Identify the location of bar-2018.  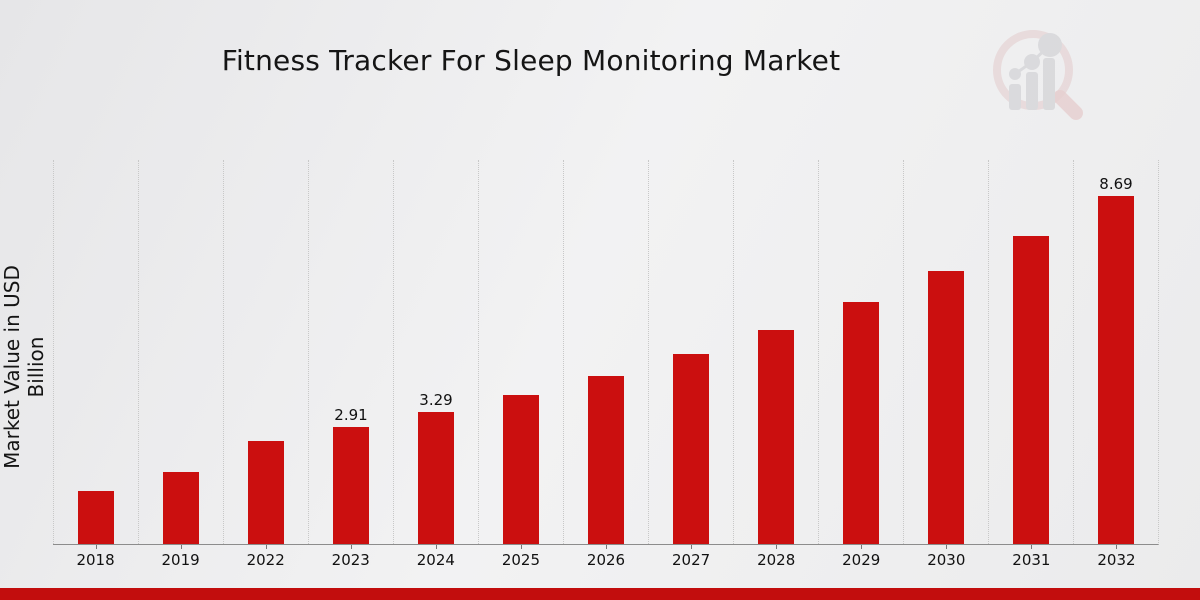
(96, 517).